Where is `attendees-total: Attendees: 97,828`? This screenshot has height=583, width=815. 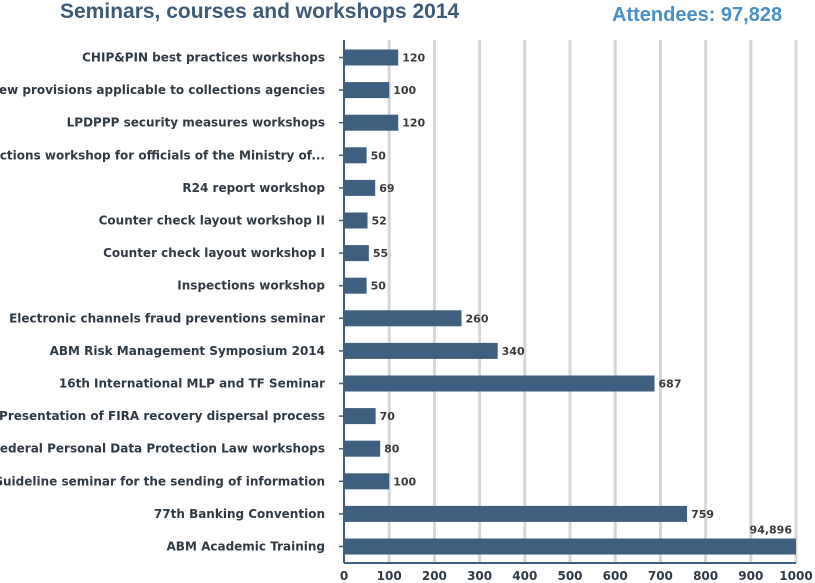
attendees-total: Attendees: 97,828 is located at coordinates (697, 15).